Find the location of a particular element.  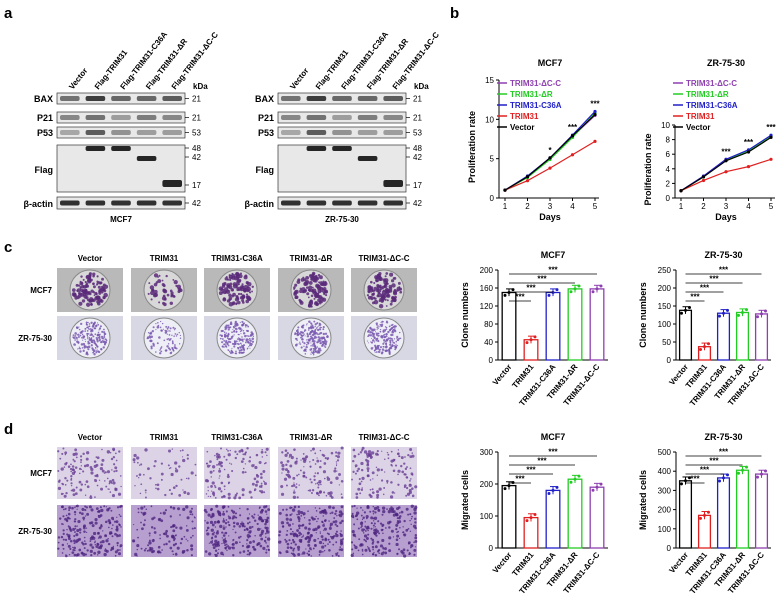

chart-title: ZR-75-30 is located at coordinates (723, 255).